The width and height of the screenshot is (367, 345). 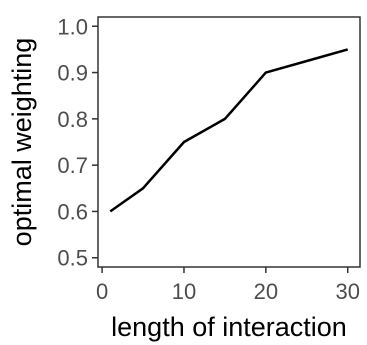 What do you see at coordinates (72, 119) in the screenshot?
I see `y-tick-label: 0.8` at bounding box center [72, 119].